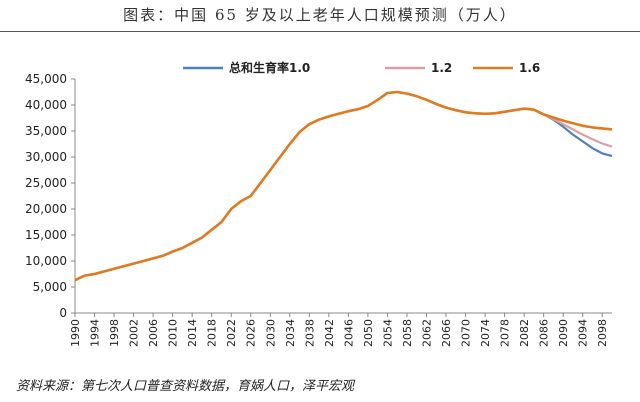  I want to click on x-tick-label: 2038, so click(309, 333).